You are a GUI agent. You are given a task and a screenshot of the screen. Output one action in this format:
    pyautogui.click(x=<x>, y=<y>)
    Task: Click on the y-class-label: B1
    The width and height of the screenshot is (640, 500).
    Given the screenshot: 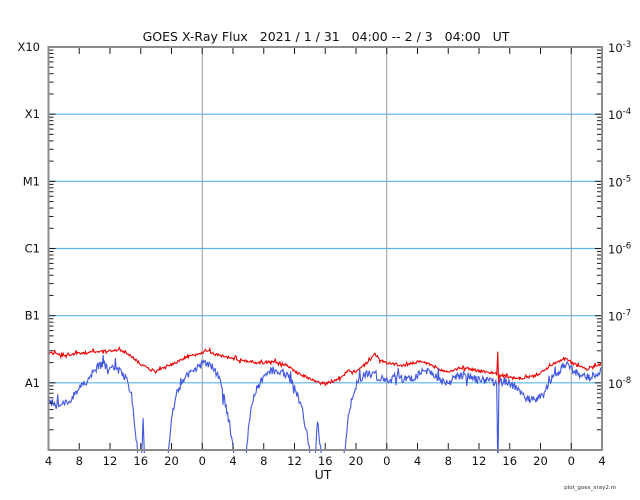 What is the action you would take?
    pyautogui.click(x=32, y=316)
    